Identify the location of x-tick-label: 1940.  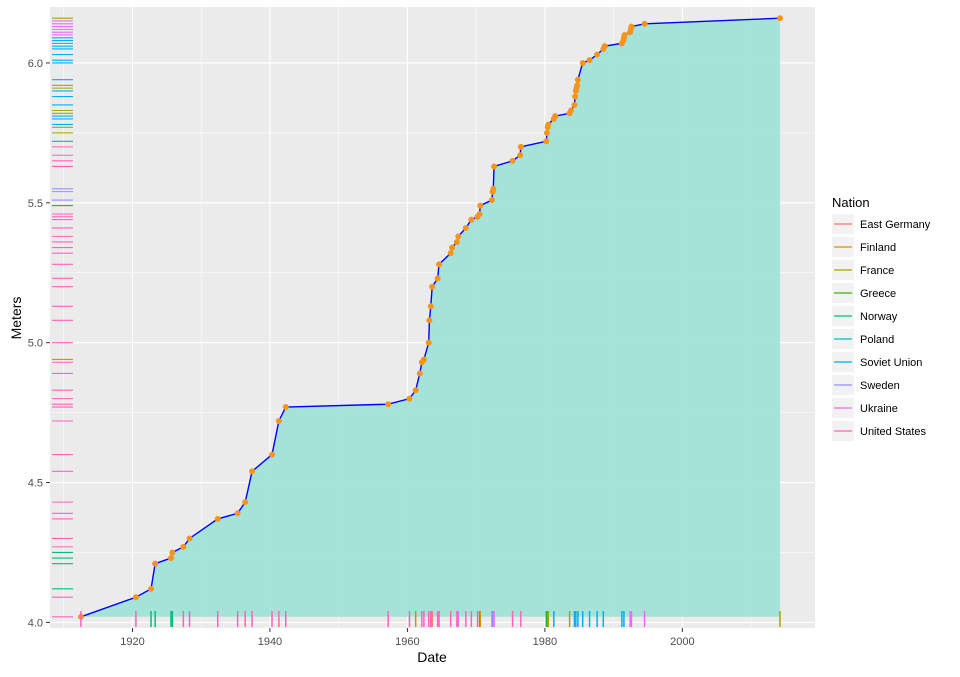
(270, 642).